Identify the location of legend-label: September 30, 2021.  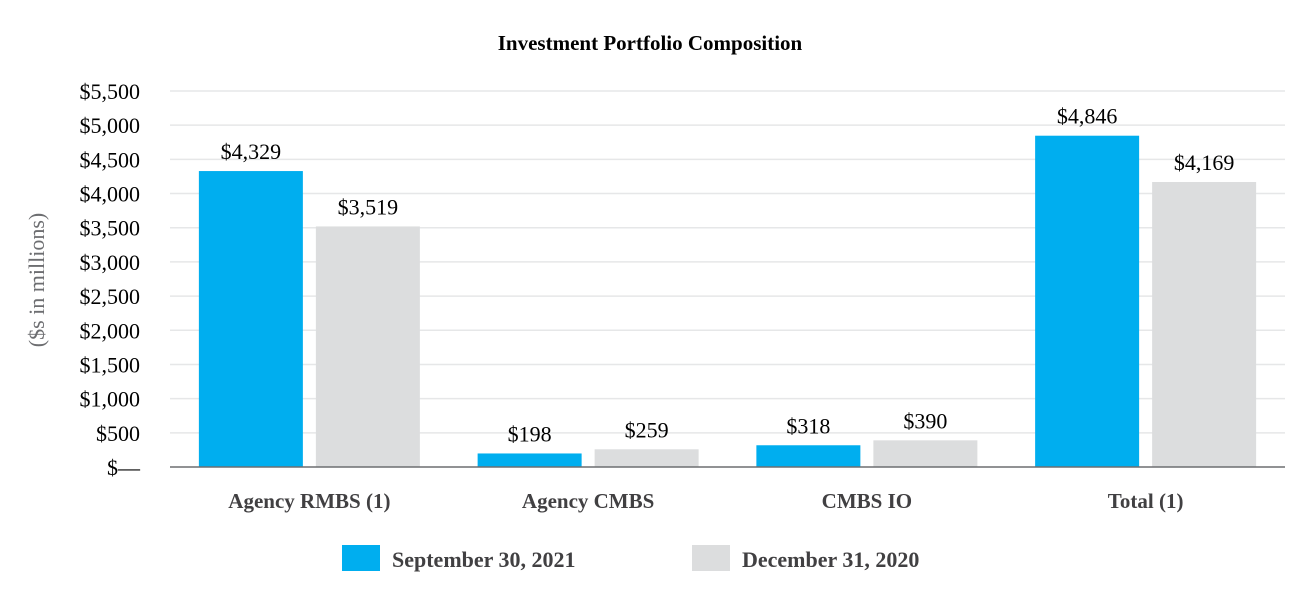
(484, 559).